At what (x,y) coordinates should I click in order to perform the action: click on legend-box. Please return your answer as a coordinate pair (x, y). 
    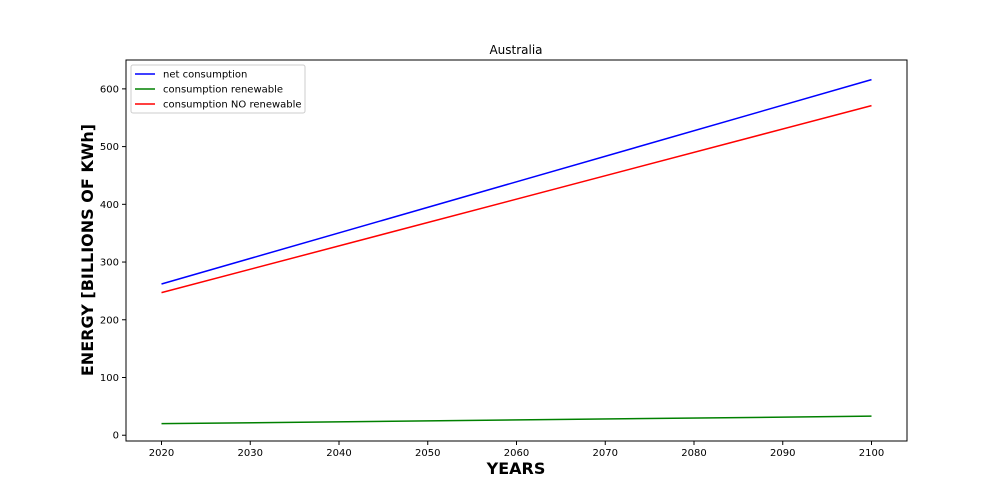
    Looking at the image, I should click on (218, 89).